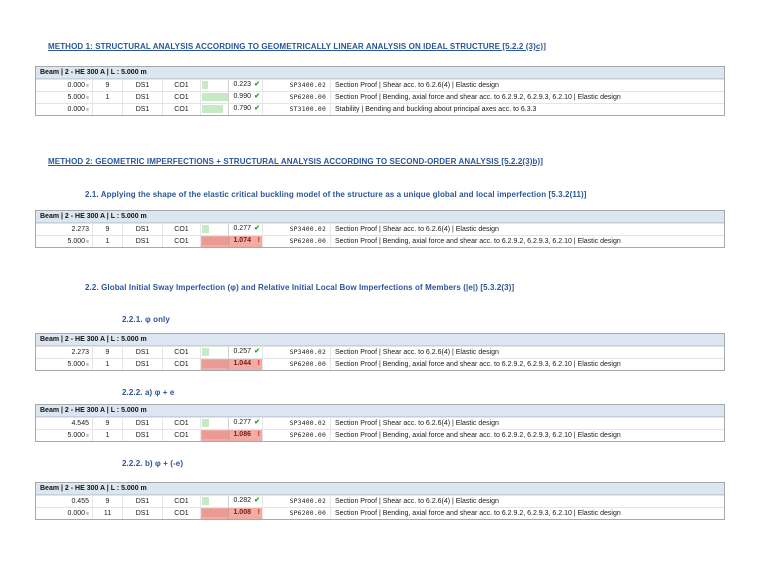 The height and width of the screenshot is (570, 760). What do you see at coordinates (232, 364) in the screenshot?
I see `utilization-bar-cell: 1.044!` at bounding box center [232, 364].